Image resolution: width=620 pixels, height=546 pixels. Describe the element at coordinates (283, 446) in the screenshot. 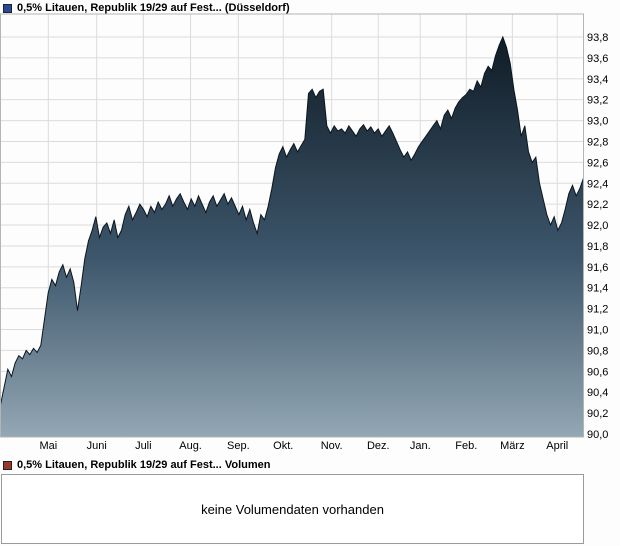

I see `svg-text: Okt.` at that location.